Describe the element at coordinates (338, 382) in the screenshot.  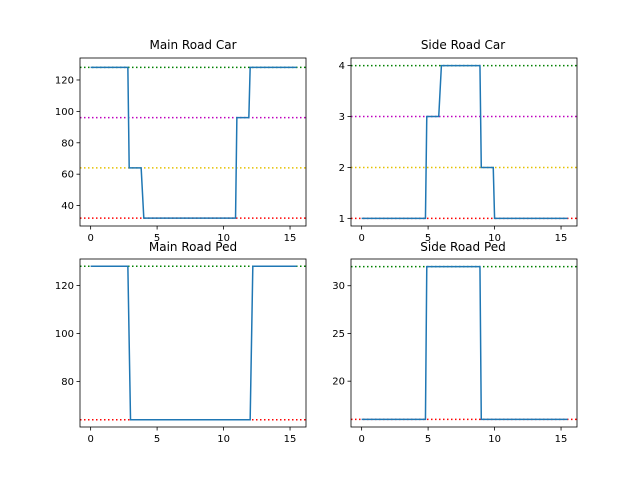
I see `y-tick-label: 20` at that location.